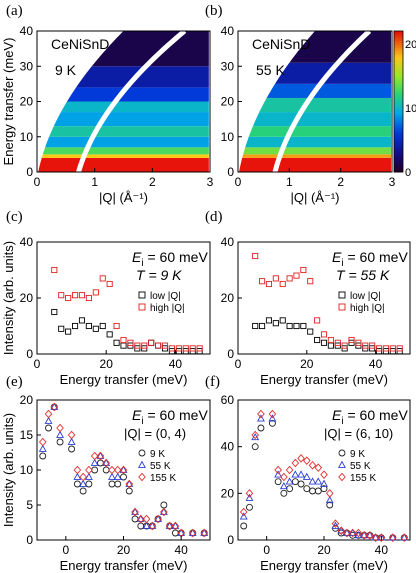  I want to click on legend-label: 9 K, so click(357, 454).